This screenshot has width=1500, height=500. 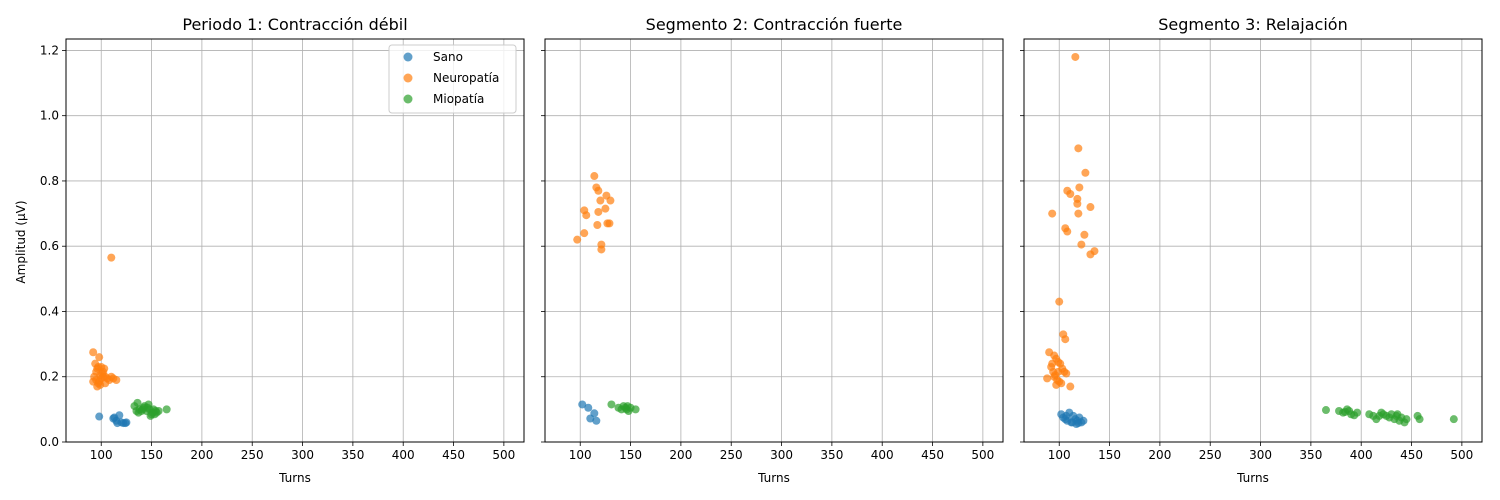 What do you see at coordinates (408, 57) in the screenshot?
I see `legend-marker-sano` at bounding box center [408, 57].